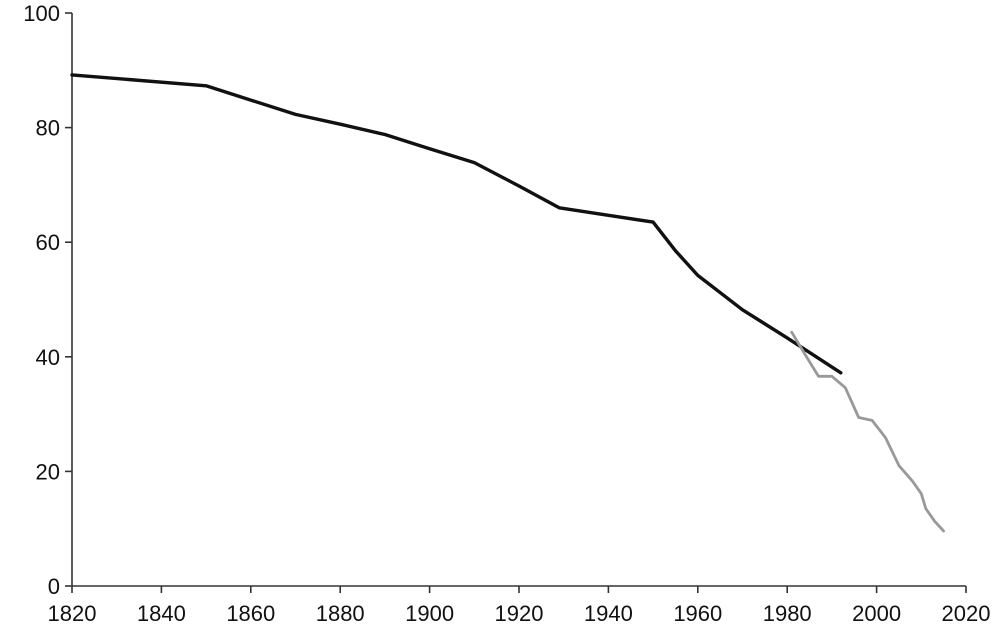 Image resolution: width=1004 pixels, height=642 pixels. What do you see at coordinates (876, 613) in the screenshot?
I see `x-tick-label: 2000` at bounding box center [876, 613].